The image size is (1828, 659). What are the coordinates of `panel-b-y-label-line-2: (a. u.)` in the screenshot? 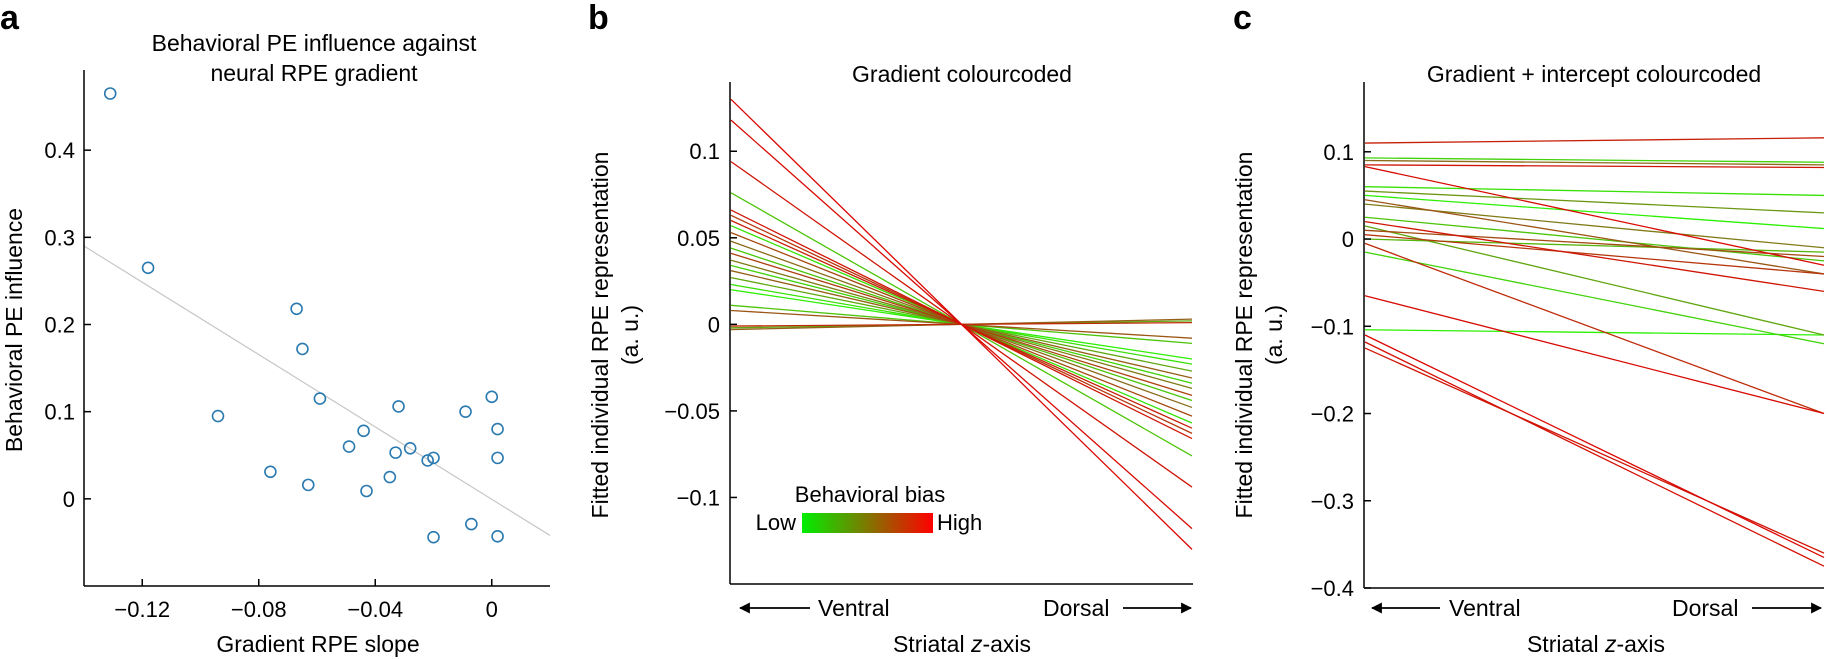 It's located at (630, 335).